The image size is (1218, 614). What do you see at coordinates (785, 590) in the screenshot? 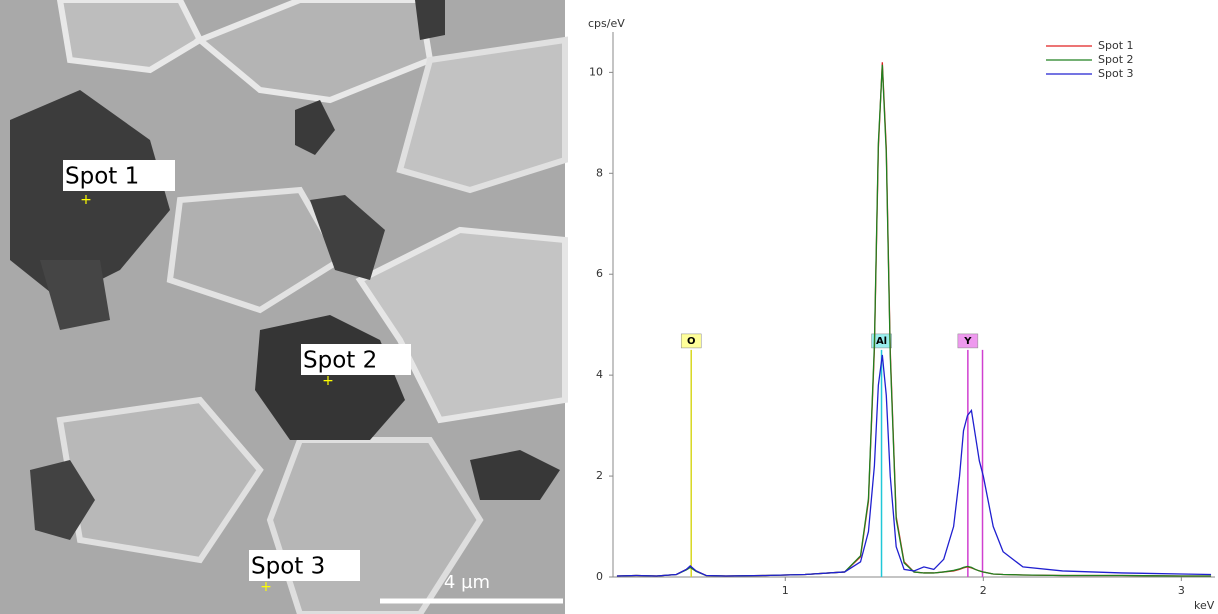
I see `x-tick-label: 1` at bounding box center [785, 590].